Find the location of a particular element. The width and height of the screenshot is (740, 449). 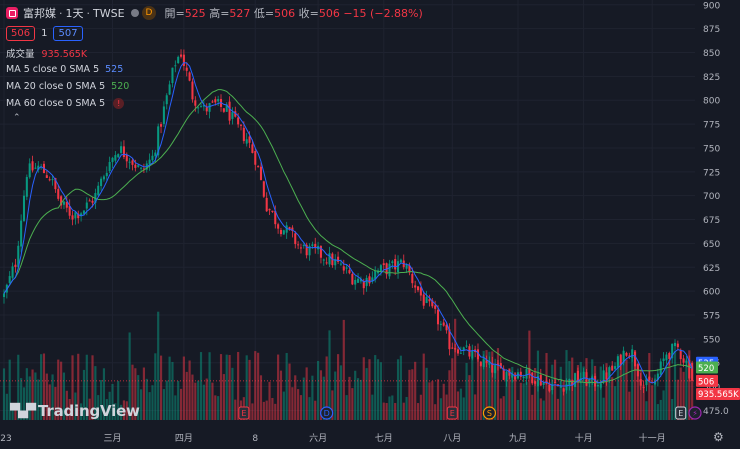

price-tick-label: 550 is located at coordinates (711, 340).